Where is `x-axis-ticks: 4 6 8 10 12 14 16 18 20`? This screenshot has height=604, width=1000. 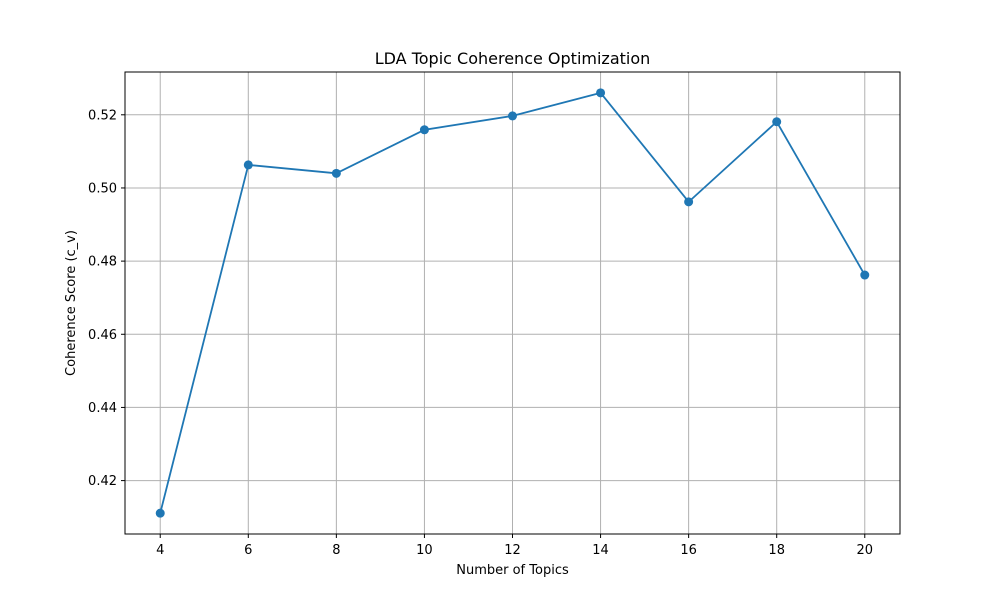 x-axis-ticks: 4 6 8 10 12 14 16 18 20 is located at coordinates (514, 546).